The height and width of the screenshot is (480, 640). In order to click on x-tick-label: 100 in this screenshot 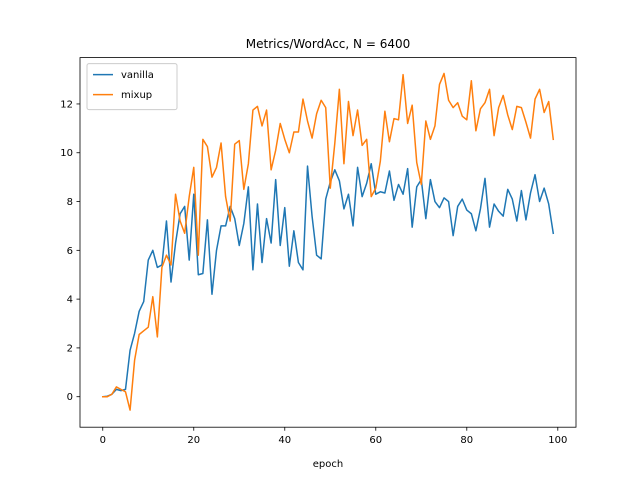, I will do `click(557, 440)`.